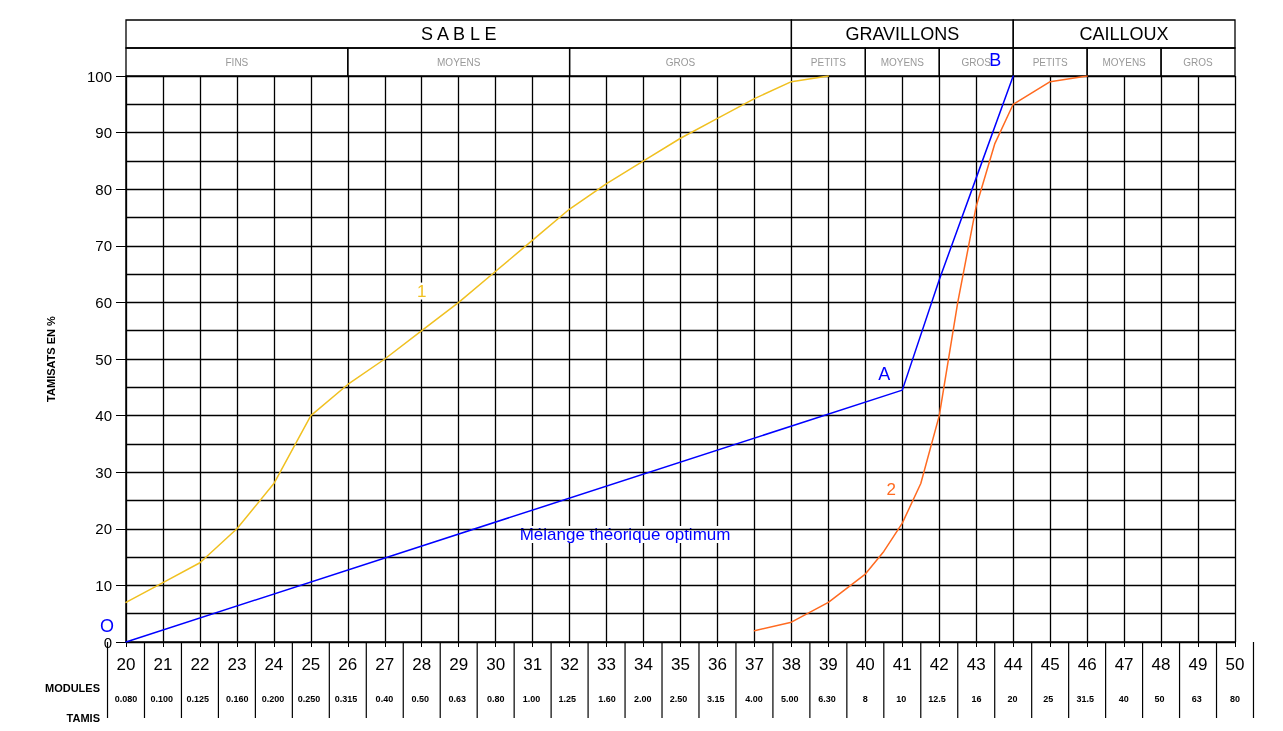 The image size is (1283, 731). What do you see at coordinates (457, 698) in the screenshot?
I see `x2-tick-label: 0.63` at bounding box center [457, 698].